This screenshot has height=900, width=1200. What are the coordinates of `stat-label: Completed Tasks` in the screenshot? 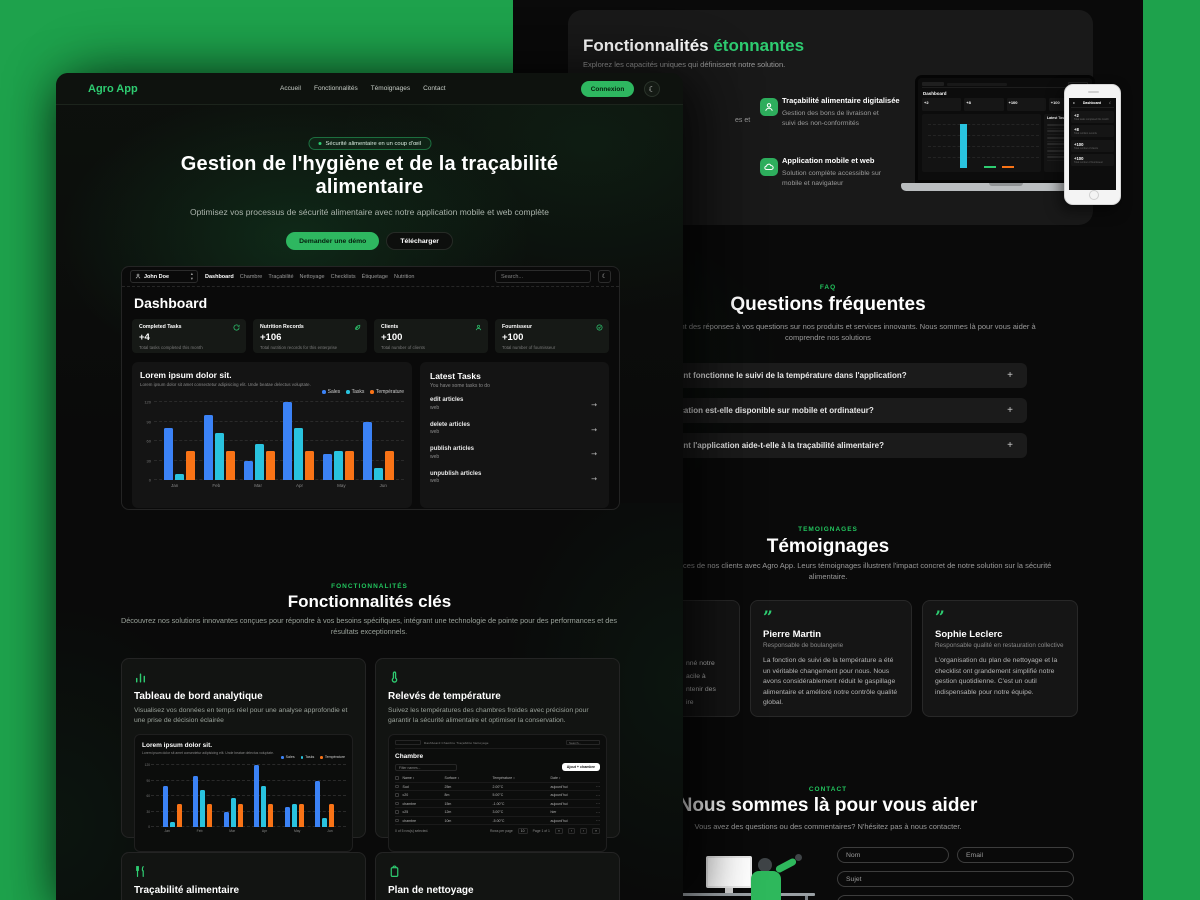 It's located at (160, 327).